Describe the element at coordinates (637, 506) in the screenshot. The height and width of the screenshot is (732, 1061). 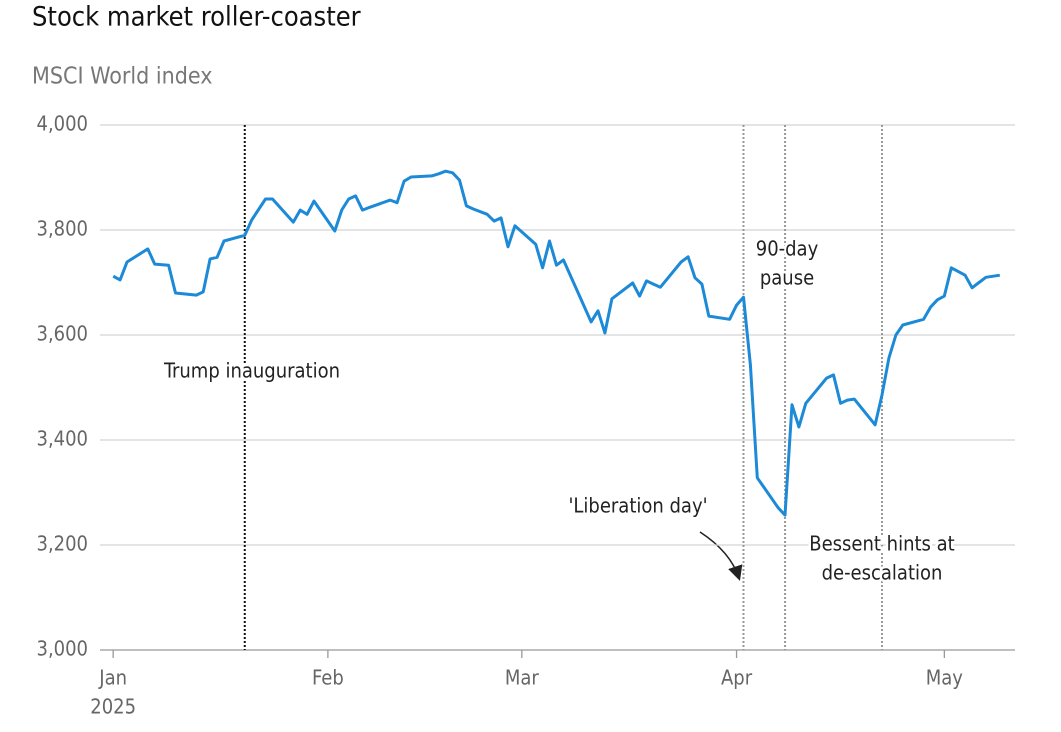
I see `annotation-text: 'Liberation day'` at that location.